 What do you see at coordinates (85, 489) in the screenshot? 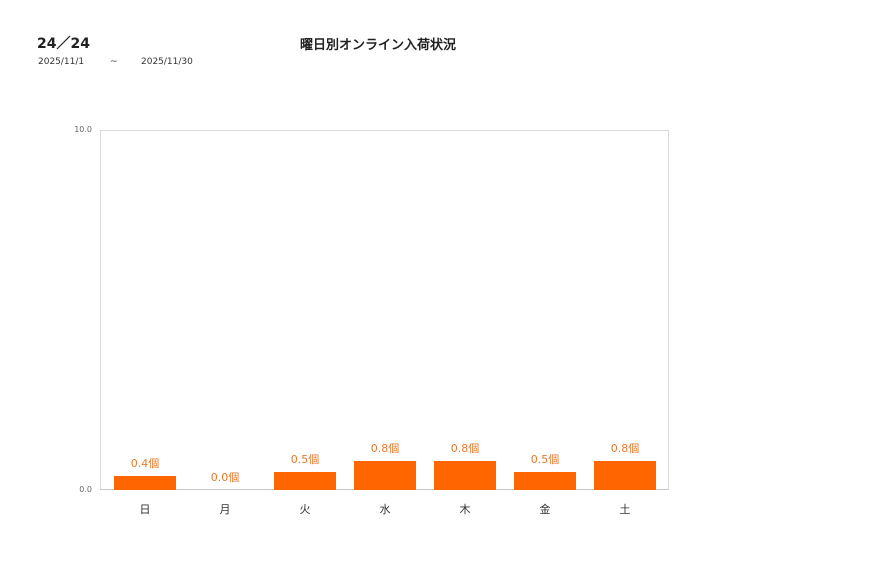
I see `y-tick-min: 0.0` at bounding box center [85, 489].